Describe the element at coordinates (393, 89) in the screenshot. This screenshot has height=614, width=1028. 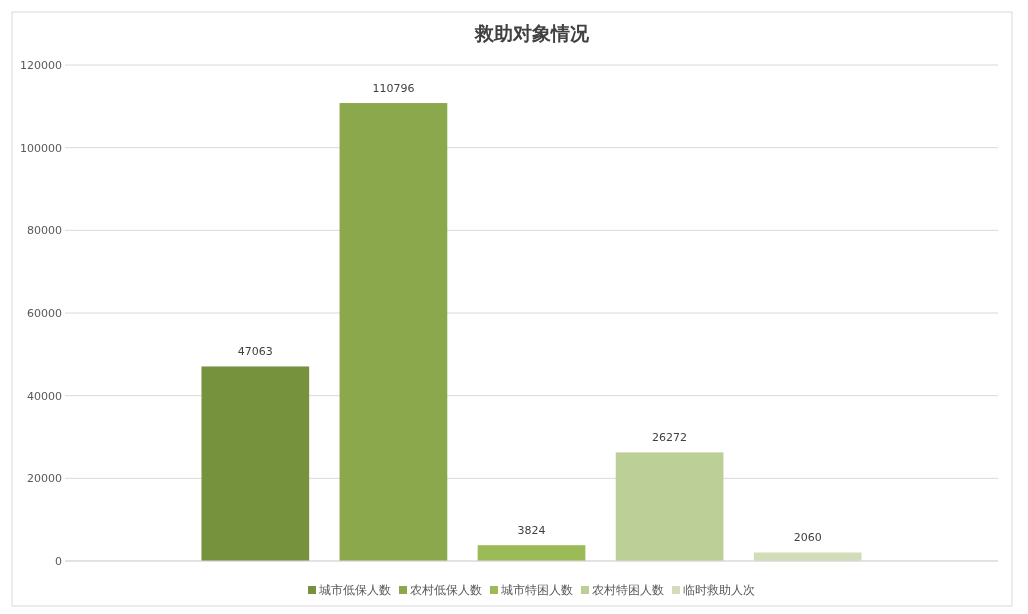
I see `data-label: 110796` at that location.